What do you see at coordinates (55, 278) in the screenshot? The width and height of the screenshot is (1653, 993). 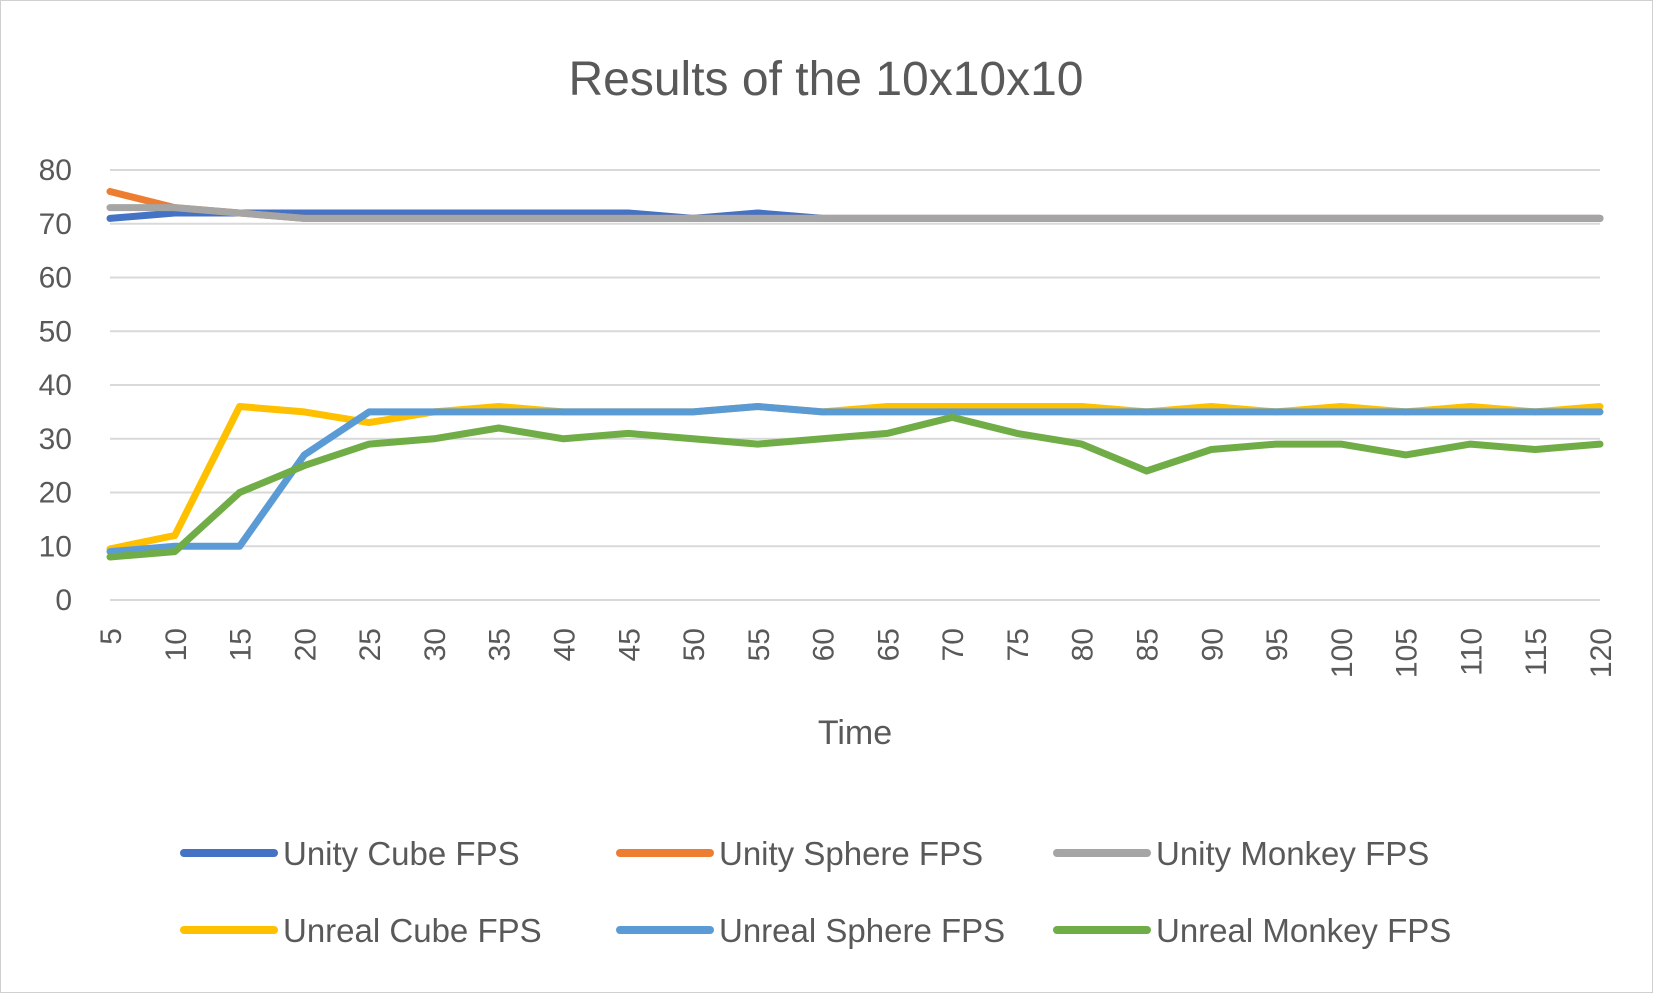 I see `y-tick-label: 60` at bounding box center [55, 278].